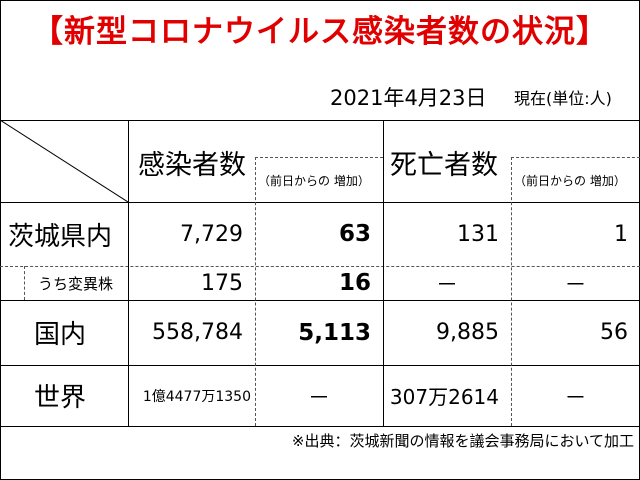 This screenshot has width=640, height=480. What do you see at coordinates (444, 397) in the screenshot?
I see `world-deaths: 307万2614` at bounding box center [444, 397].